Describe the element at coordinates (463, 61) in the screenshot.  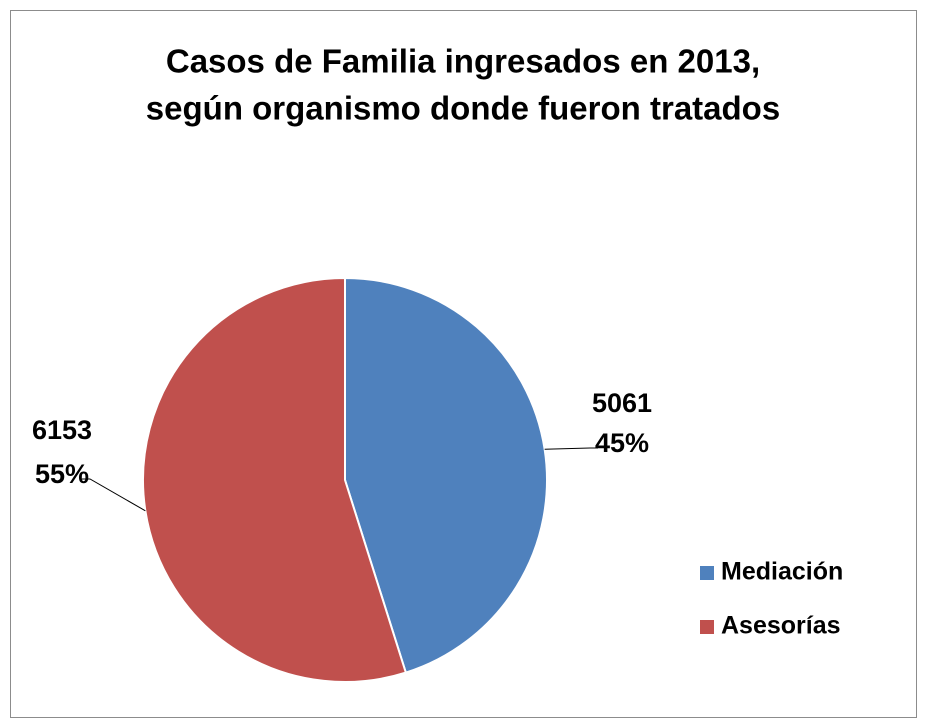
I see `chart-title: Casos de Familia ingresados en 2013,` at that location.